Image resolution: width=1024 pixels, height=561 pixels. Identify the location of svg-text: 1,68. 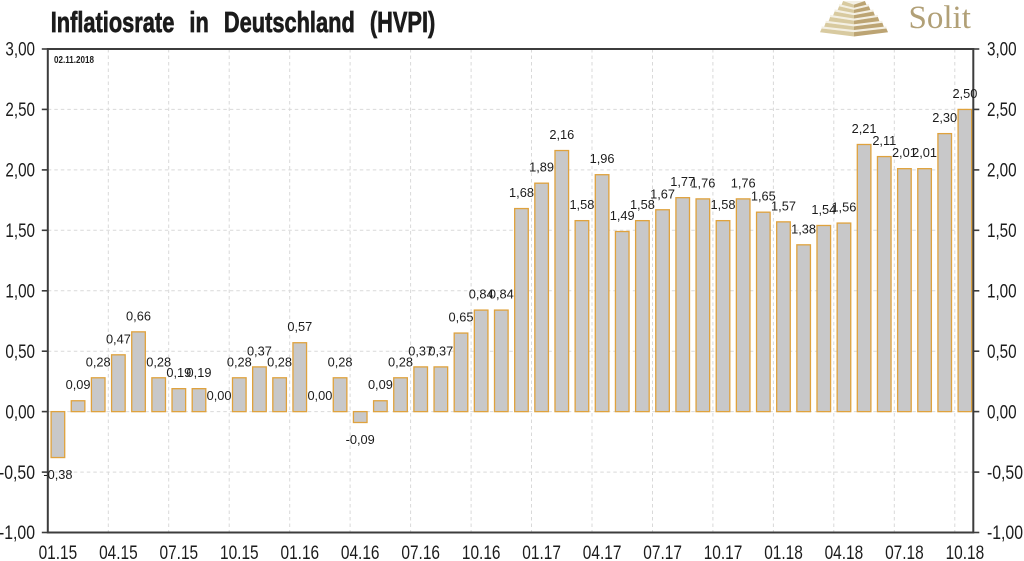
(521, 192).